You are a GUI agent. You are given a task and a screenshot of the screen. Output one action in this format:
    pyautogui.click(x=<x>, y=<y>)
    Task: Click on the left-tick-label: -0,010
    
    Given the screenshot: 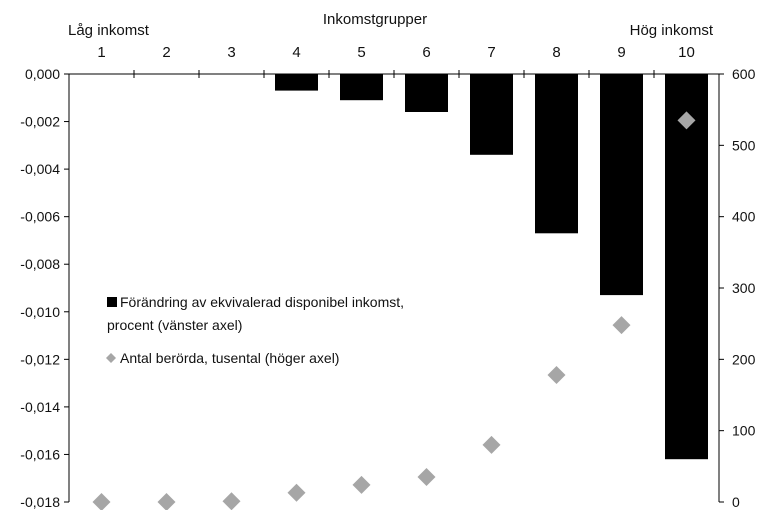 What is the action you would take?
    pyautogui.click(x=40, y=312)
    